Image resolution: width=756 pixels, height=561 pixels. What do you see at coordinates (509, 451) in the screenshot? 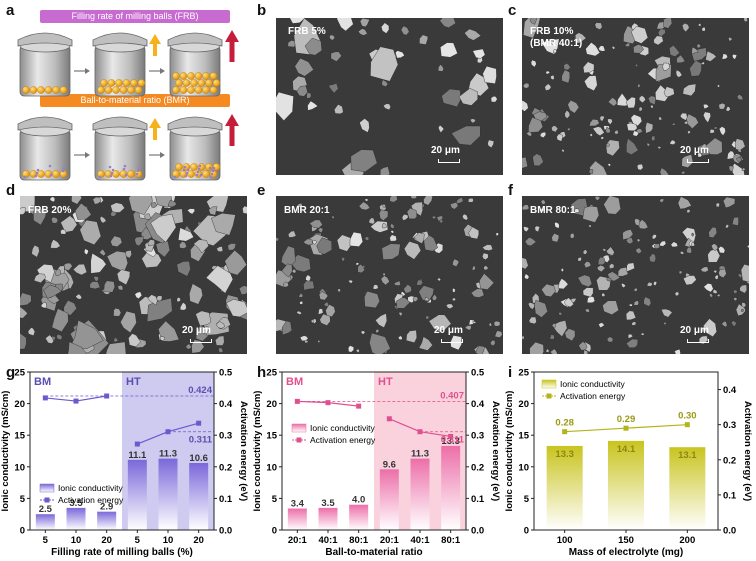
I see `y-axis-label: Ionic conductivity (mS/cm)` at bounding box center [509, 451].